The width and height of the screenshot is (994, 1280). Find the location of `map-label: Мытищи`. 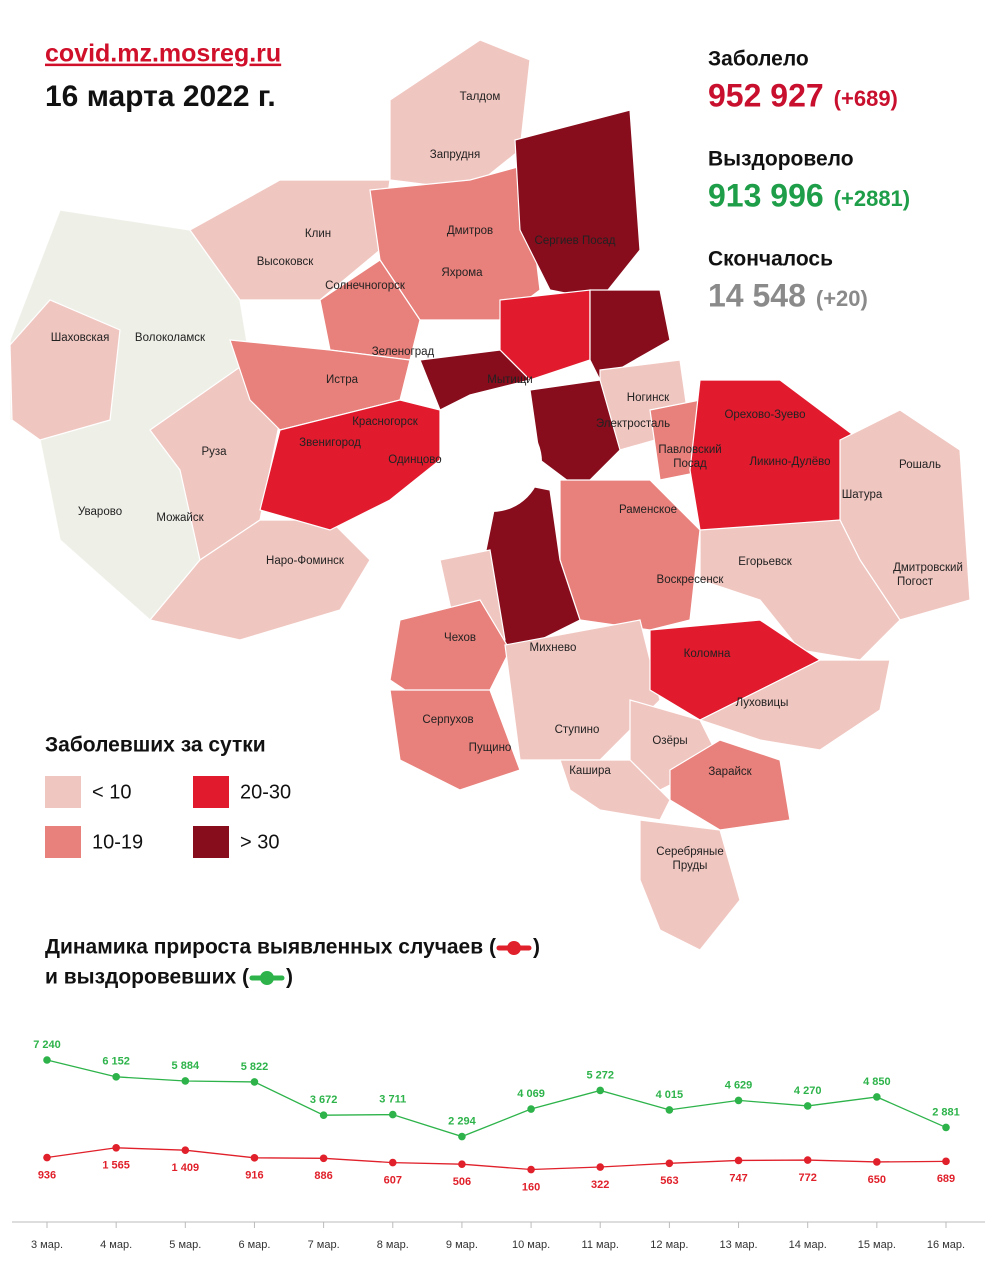

map-label: Мытищи is located at coordinates (509, 380).